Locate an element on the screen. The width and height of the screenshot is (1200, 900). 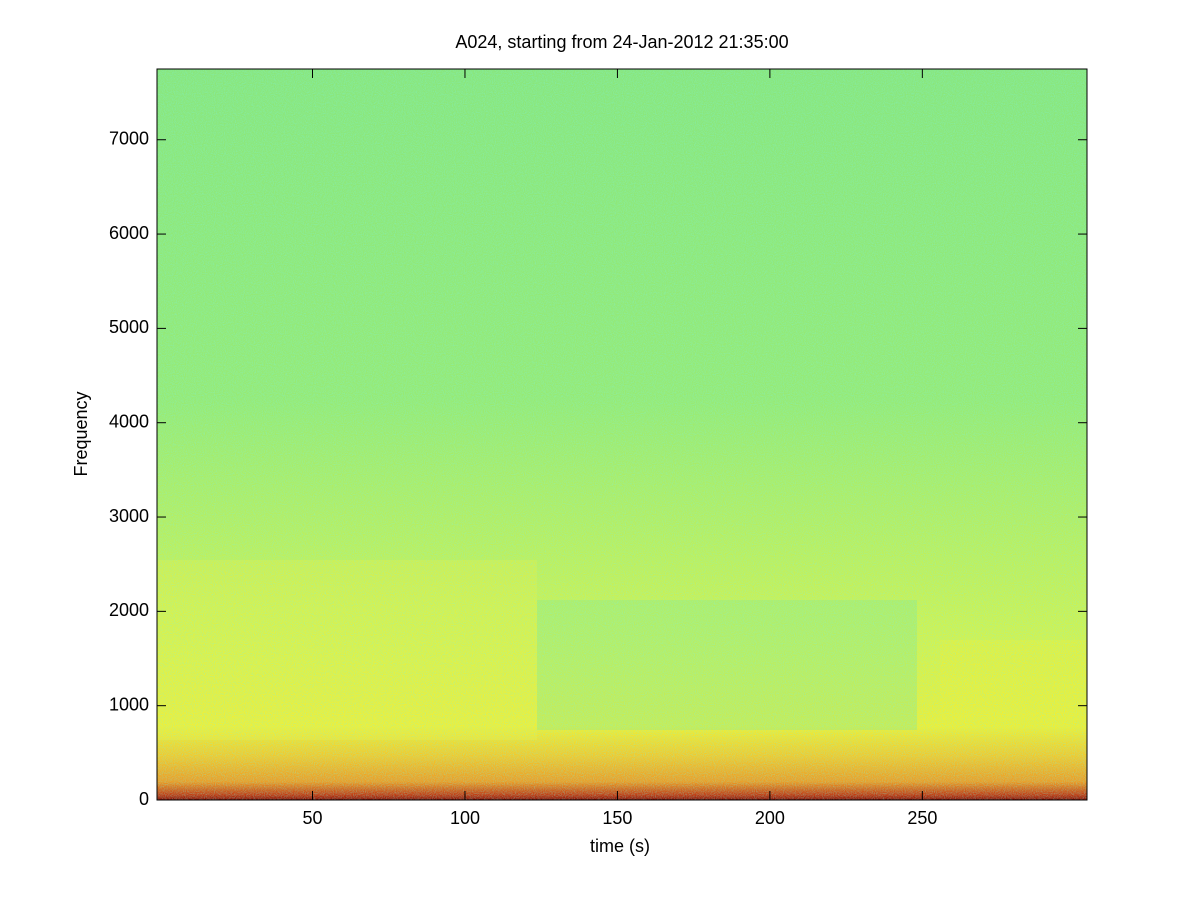
y-axis-label: Frequency is located at coordinates (81, 433).